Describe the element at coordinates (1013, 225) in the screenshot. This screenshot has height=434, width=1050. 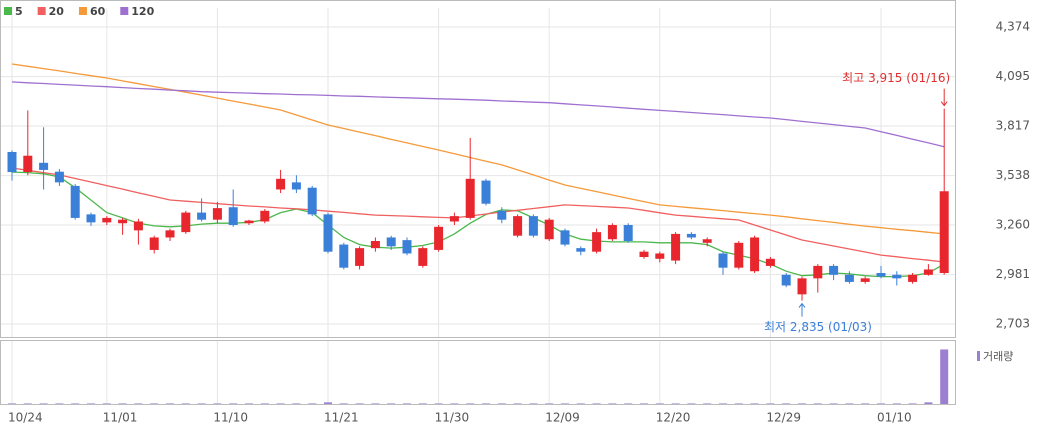
I see `y-tick-label: 3,260` at that location.